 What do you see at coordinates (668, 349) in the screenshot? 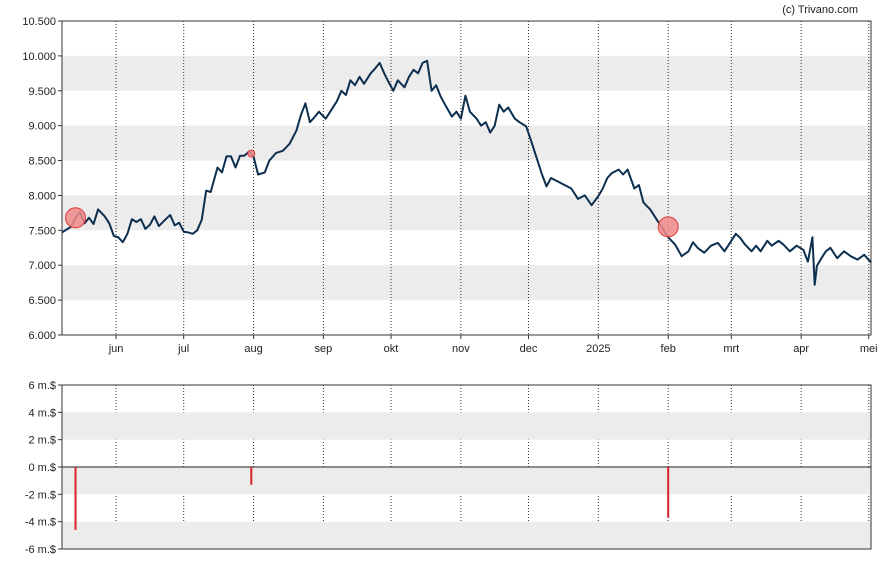
I see `x-tick-label: feb` at bounding box center [668, 349].